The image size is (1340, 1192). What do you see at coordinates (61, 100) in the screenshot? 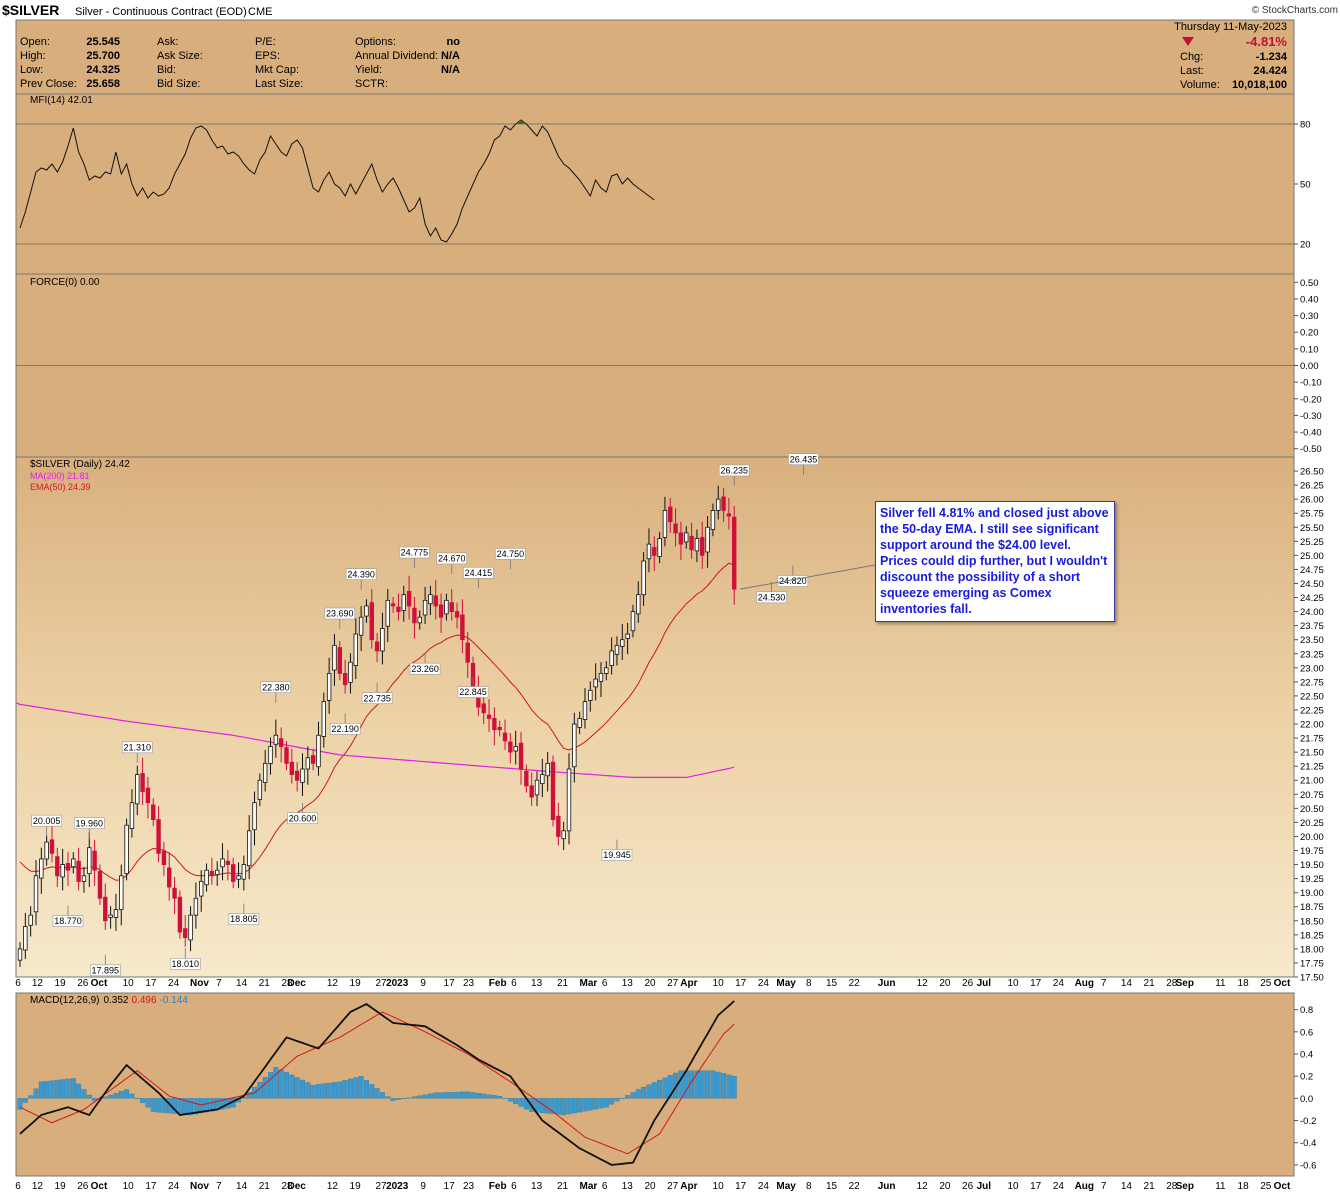
I see `mfi-legend: MFI(14) 42.01` at bounding box center [61, 100].